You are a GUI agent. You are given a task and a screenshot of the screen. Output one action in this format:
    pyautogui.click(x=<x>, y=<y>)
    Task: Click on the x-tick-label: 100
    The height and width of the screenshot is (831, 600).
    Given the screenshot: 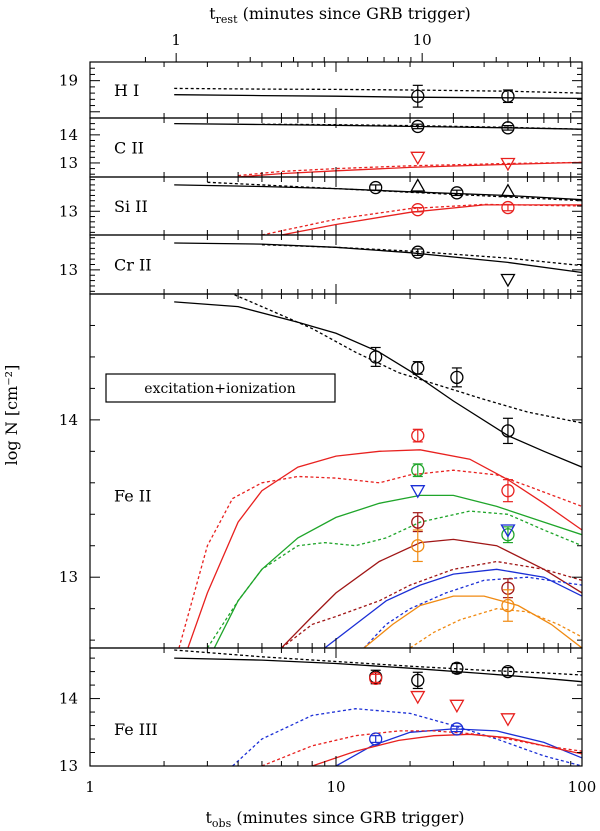 What is the action you would take?
    pyautogui.click(x=582, y=787)
    